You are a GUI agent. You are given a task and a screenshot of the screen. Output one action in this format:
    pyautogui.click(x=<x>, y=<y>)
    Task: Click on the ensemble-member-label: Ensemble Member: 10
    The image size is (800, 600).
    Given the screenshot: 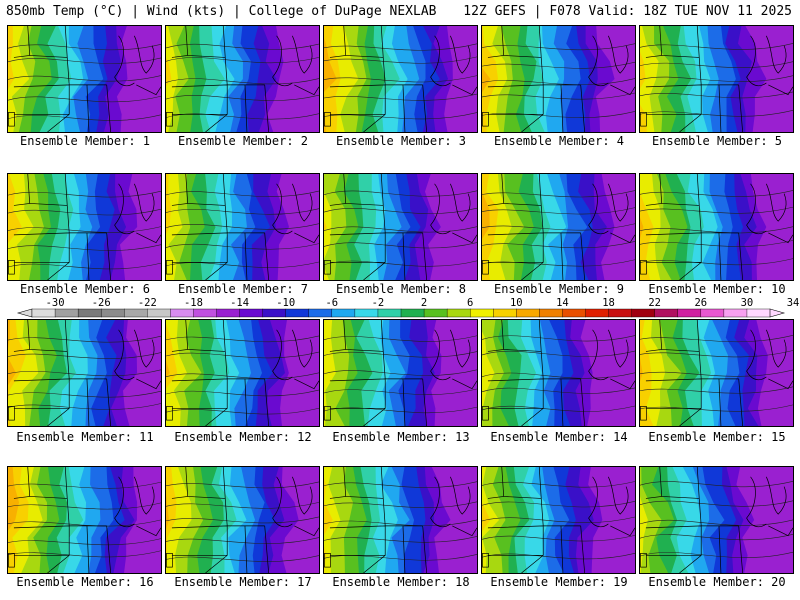 What is the action you would take?
    pyautogui.click(x=717, y=289)
    